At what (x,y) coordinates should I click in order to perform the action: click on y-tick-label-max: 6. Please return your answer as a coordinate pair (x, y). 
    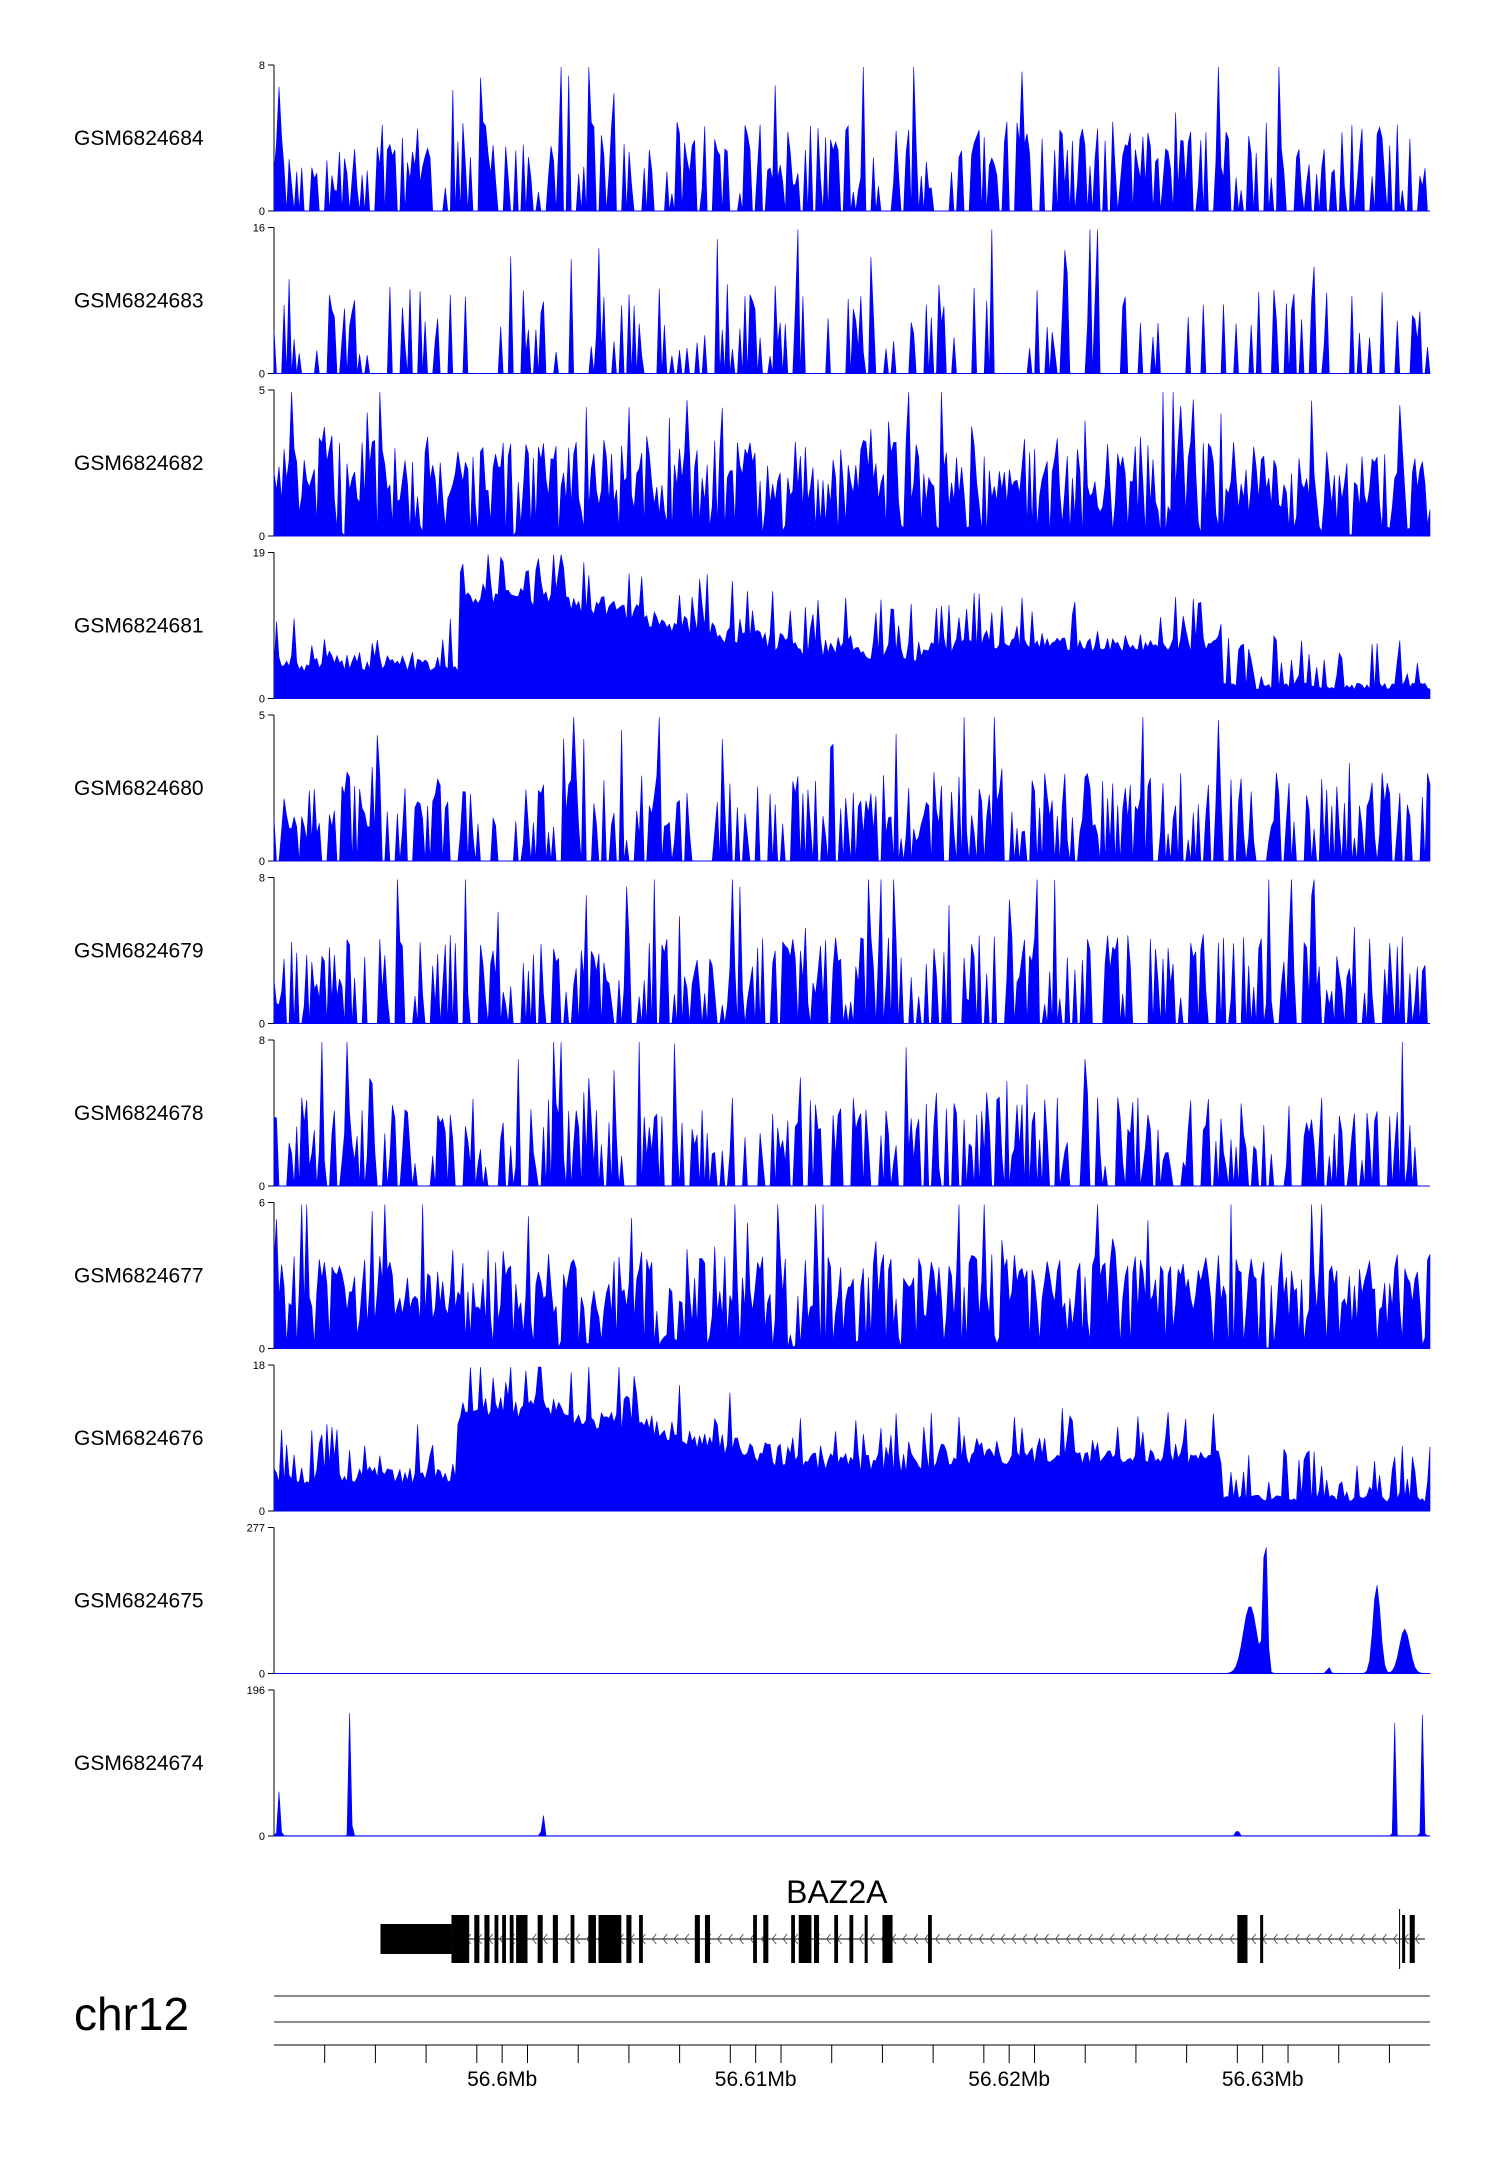
    Looking at the image, I should click on (262, 1204).